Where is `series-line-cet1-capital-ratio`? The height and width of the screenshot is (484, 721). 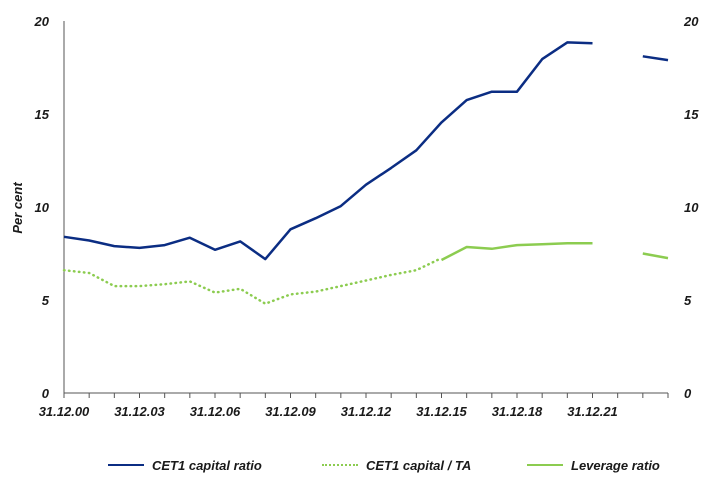 series-line-cet1-capital-ratio is located at coordinates (655, 58).